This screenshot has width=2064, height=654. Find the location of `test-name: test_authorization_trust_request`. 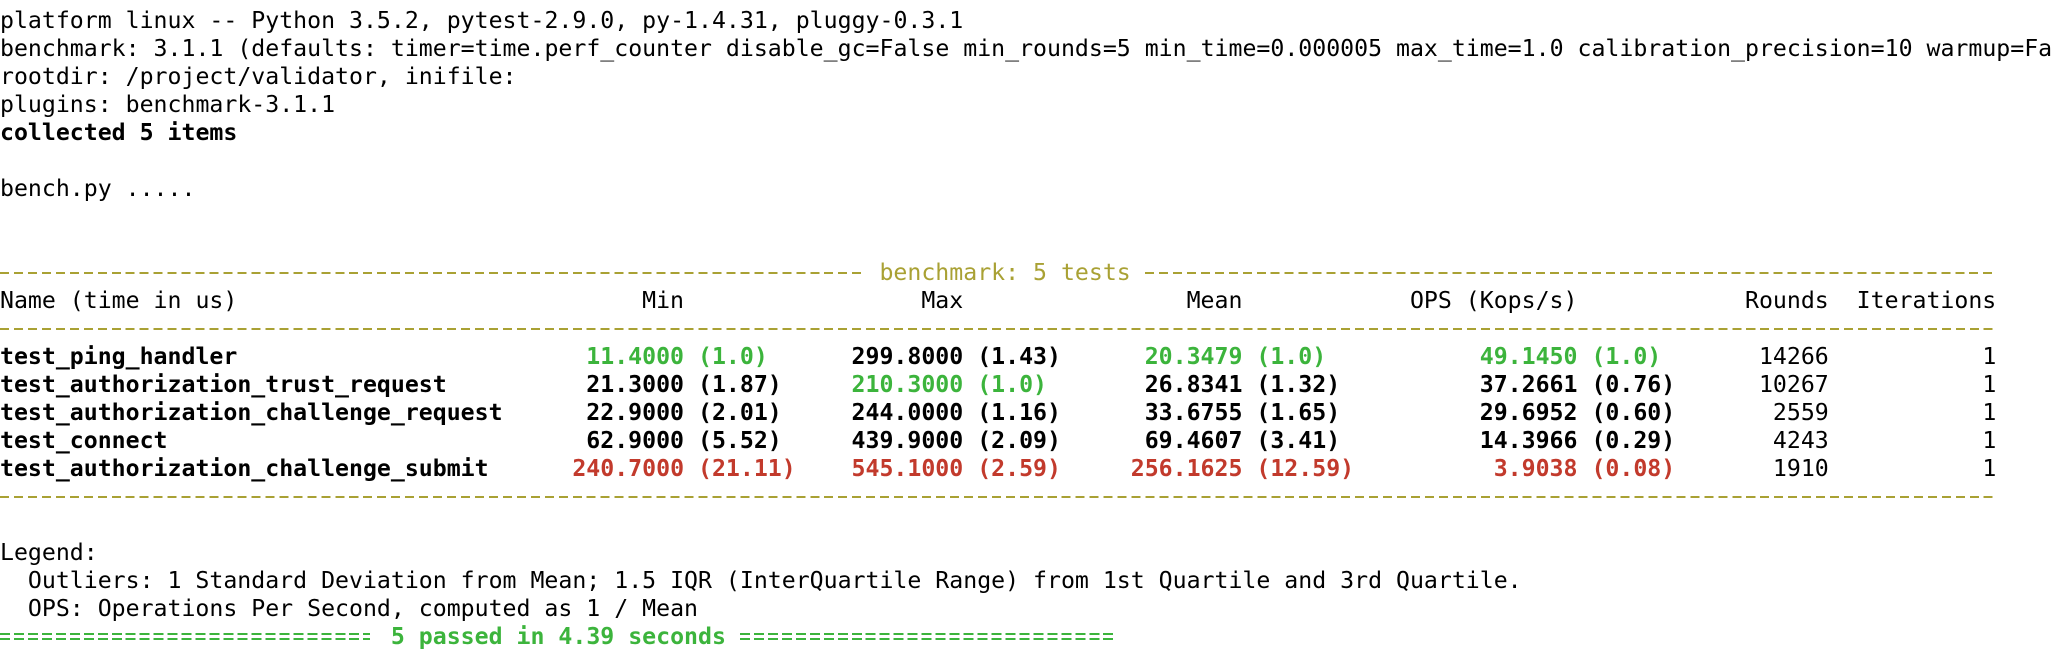

test-name: test_authorization_trust_request is located at coordinates (223, 384).